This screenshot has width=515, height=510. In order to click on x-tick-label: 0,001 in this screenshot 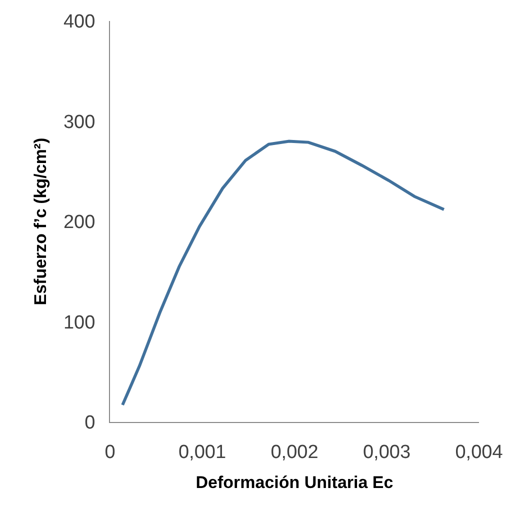, I will do `click(202, 452)`.